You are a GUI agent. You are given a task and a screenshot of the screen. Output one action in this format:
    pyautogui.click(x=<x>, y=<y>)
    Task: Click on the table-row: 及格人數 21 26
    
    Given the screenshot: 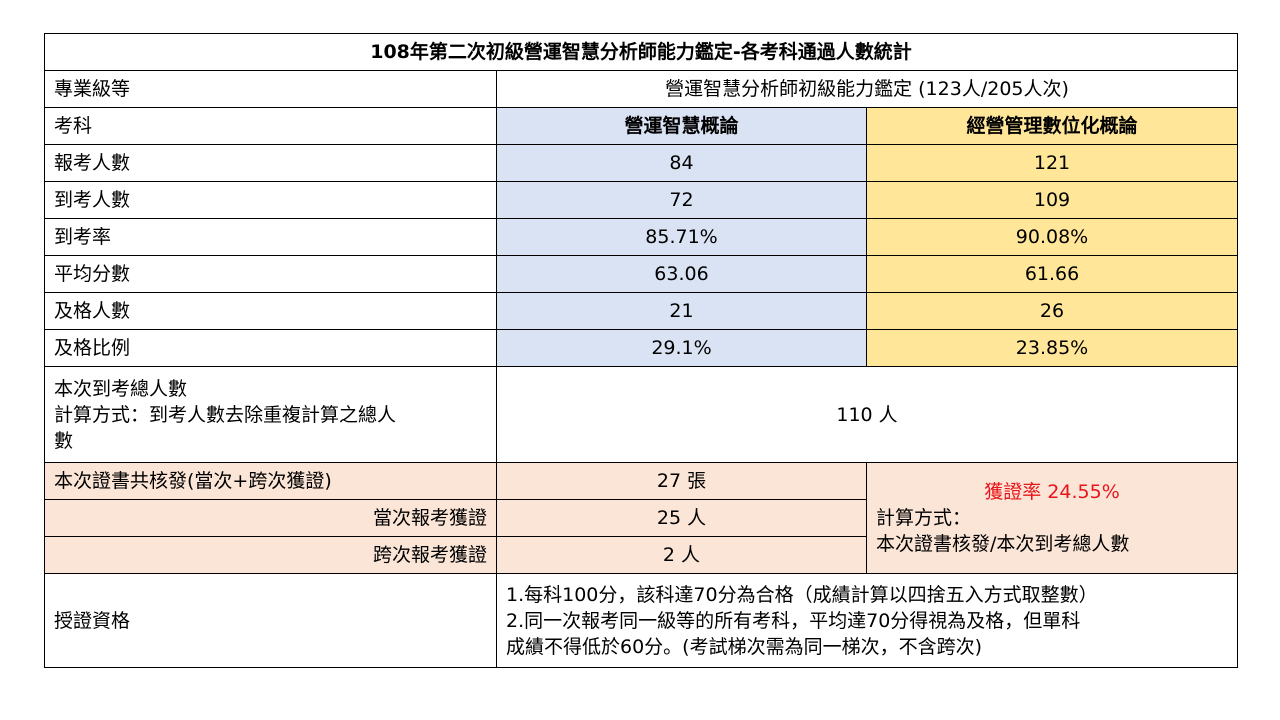 What is the action you would take?
    pyautogui.click(x=641, y=311)
    